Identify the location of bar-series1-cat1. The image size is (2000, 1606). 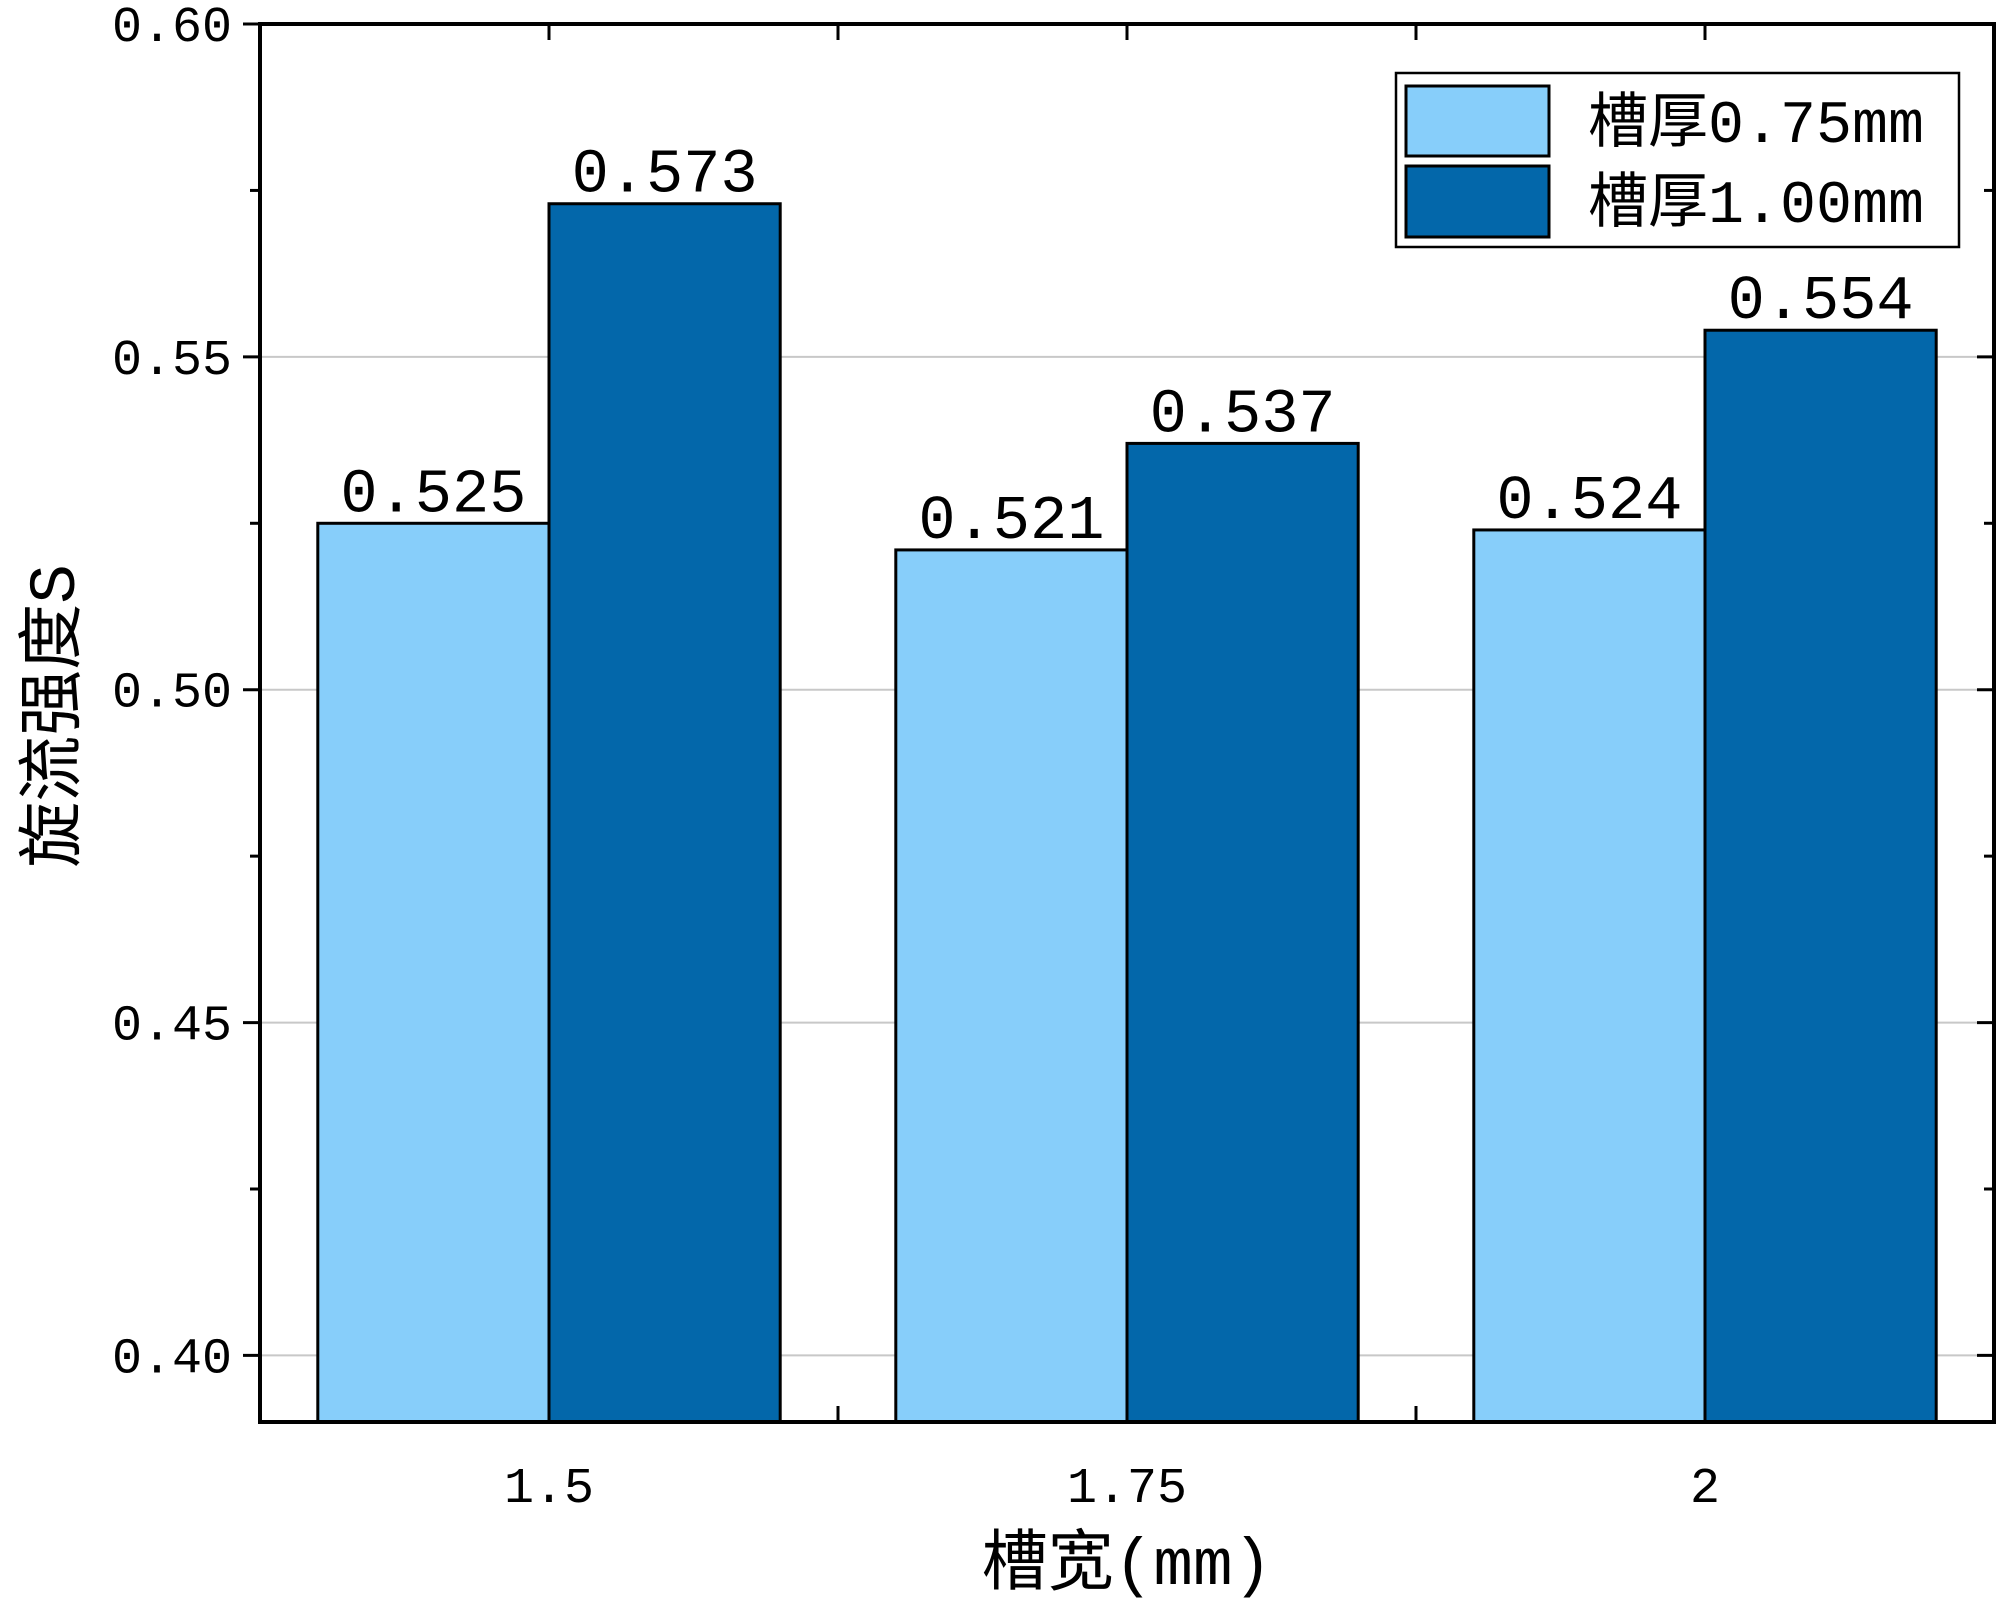
(433, 972).